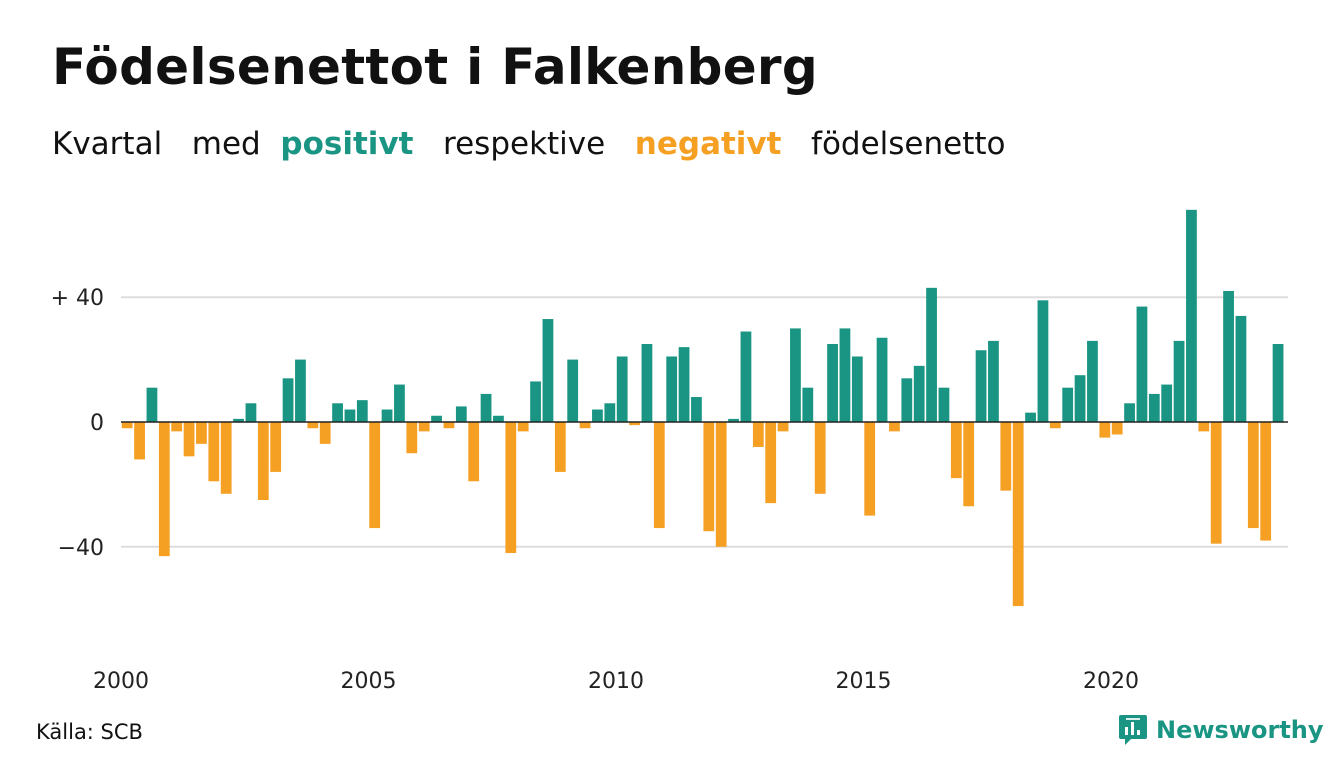 The height and width of the screenshot is (780, 1340). What do you see at coordinates (347, 144) in the screenshot?
I see `subtitle-positive-label: positivt` at bounding box center [347, 144].